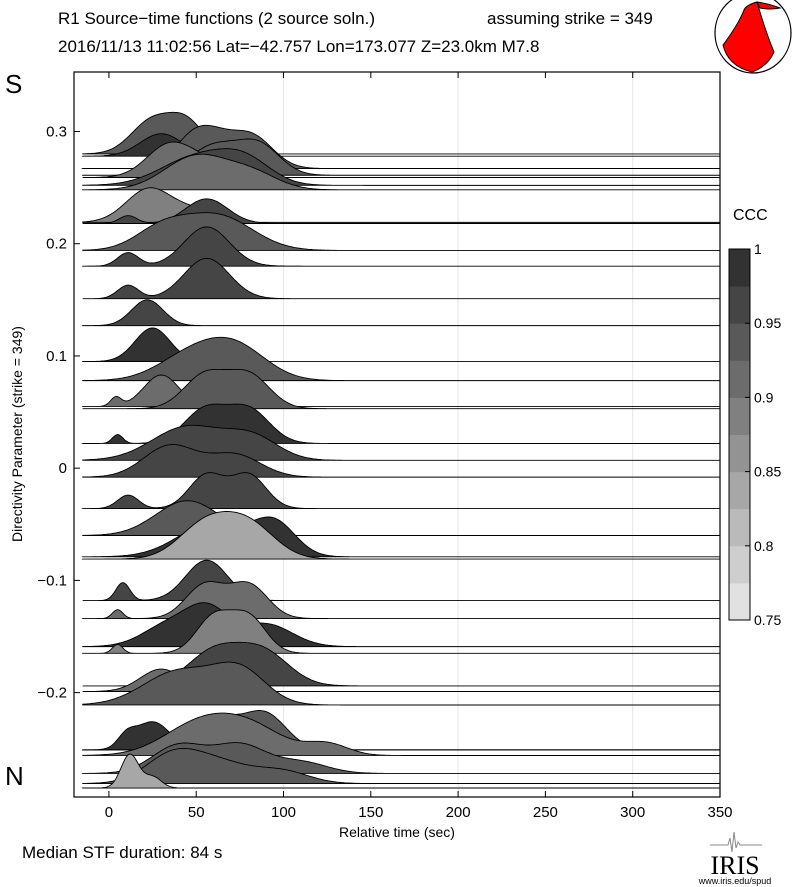 The height and width of the screenshot is (887, 792). I want to click on x-tick-label: 150, so click(370, 812).